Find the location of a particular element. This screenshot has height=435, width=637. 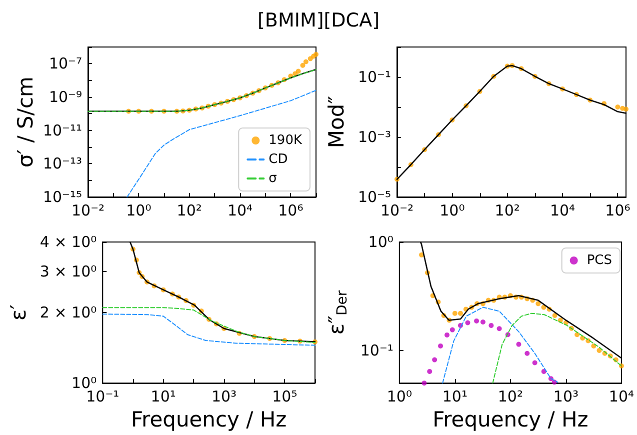

chart-title: [BMIM][DCA] is located at coordinates (319, 21).